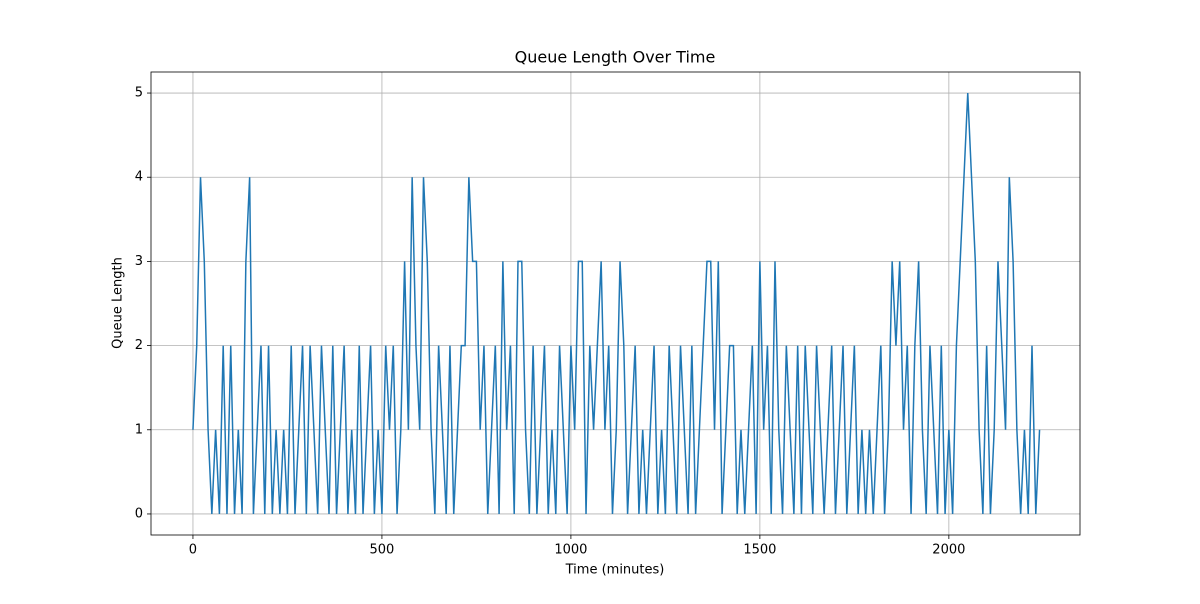 The image size is (1200, 604). Describe the element at coordinates (139, 93) in the screenshot. I see `y-tick-label: 5` at that location.